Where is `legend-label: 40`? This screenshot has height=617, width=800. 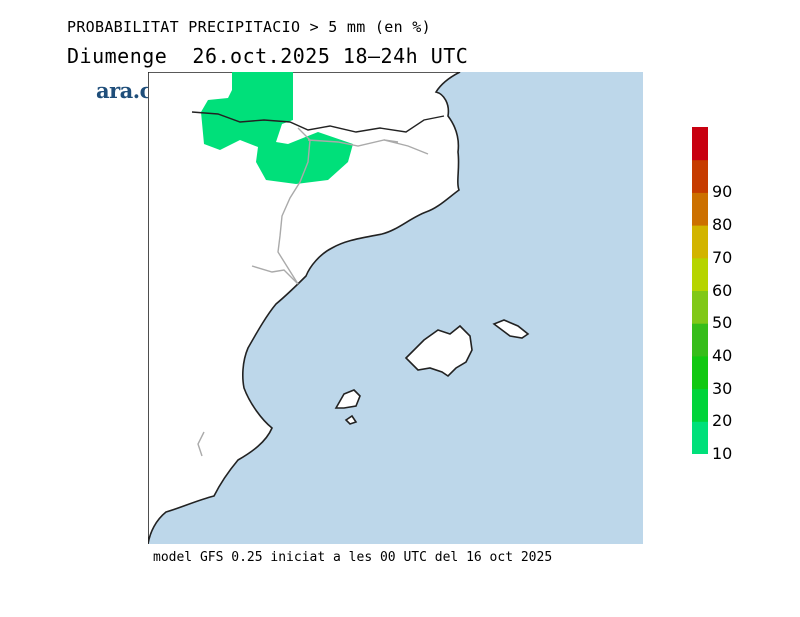 legend-label: 40 is located at coordinates (722, 355).